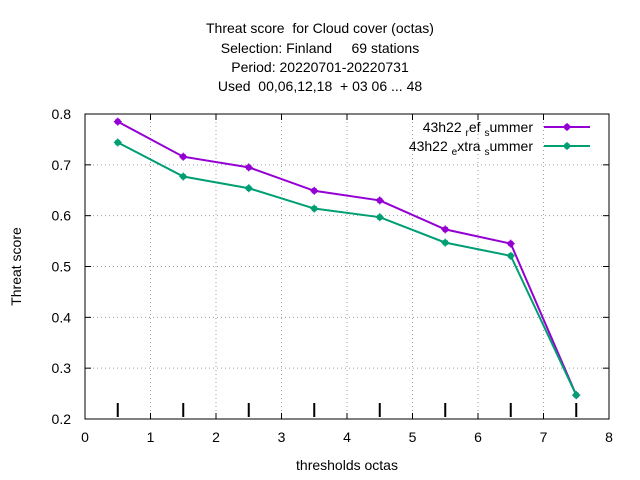 The width and height of the screenshot is (640, 480). I want to click on legend-item-1: 43h22 ref summer, so click(506, 129).